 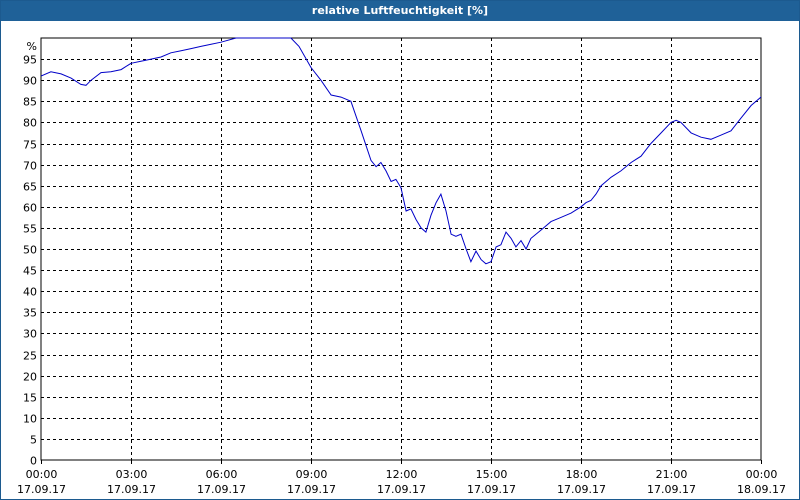 I want to click on y-tick-label: 65, so click(x=30, y=187).